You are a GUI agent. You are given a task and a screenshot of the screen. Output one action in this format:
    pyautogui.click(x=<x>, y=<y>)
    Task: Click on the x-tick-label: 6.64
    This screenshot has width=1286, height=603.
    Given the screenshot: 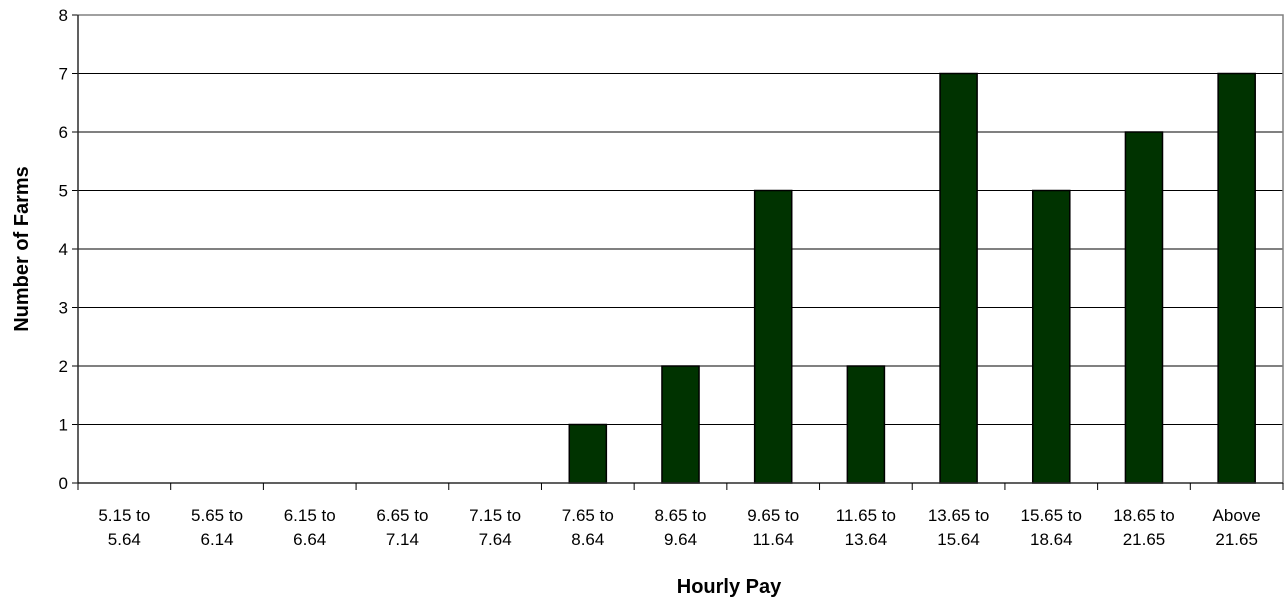 What is the action you would take?
    pyautogui.click(x=309, y=539)
    